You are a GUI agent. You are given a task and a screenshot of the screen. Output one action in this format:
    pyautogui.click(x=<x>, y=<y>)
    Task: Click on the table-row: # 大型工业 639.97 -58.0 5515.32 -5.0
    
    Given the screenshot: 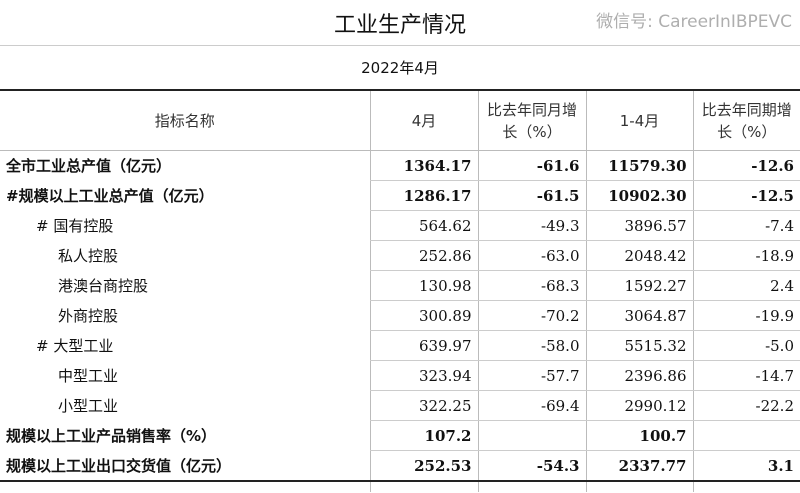 What is the action you would take?
    pyautogui.click(x=400, y=345)
    